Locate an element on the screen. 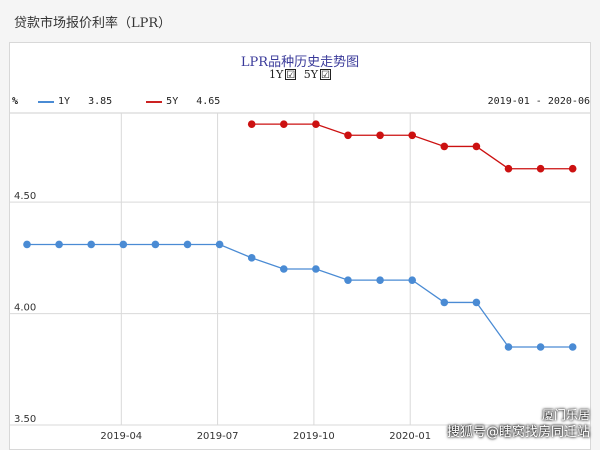 Image resolution: width=600 pixels, height=450 pixels. x-tick-label: 2020-01 is located at coordinates (410, 436).